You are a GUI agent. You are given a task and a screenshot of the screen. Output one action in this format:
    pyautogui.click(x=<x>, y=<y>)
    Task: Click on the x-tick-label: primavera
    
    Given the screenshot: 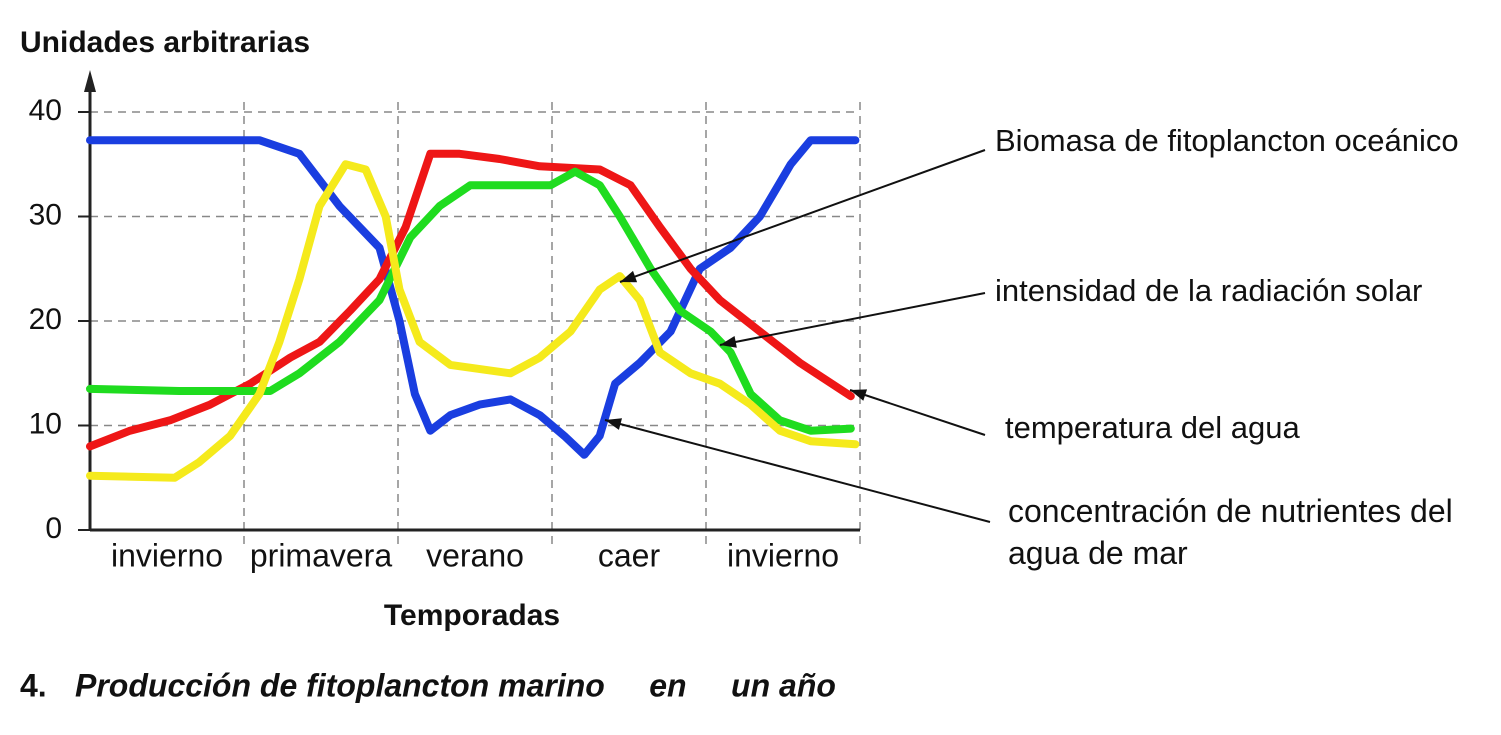 What is the action you would take?
    pyautogui.click(x=321, y=555)
    